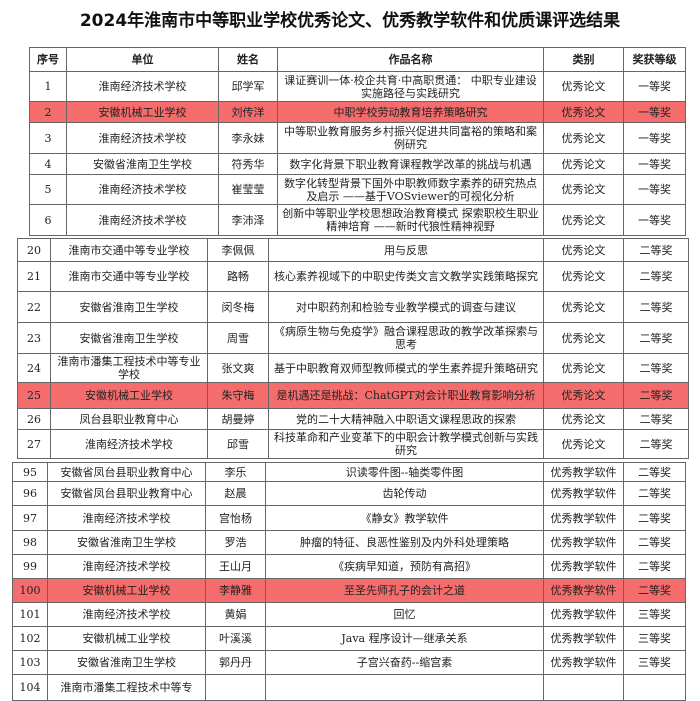 This screenshot has height=701, width=700. I want to click on cell-work: 党的二十大精神融入中职语文课程思政的探索, so click(406, 419).